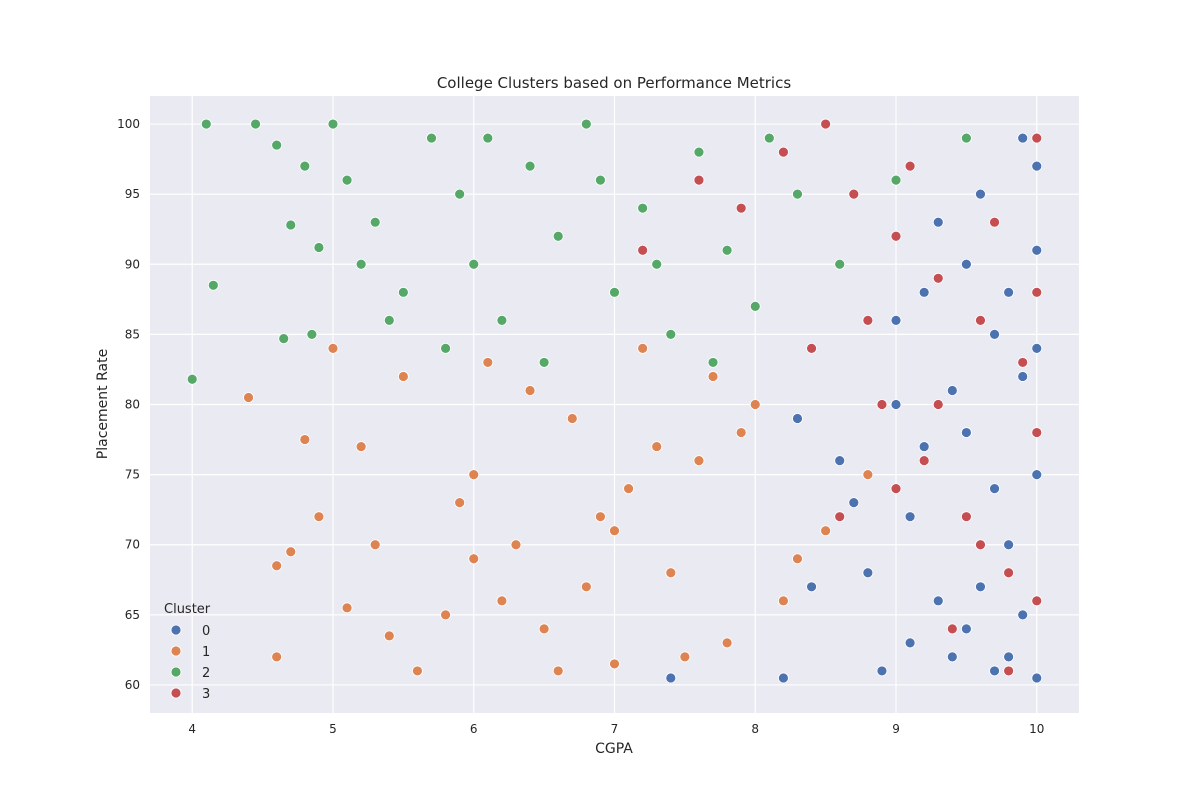 Image resolution: width=1200 pixels, height=800 pixels. Describe the element at coordinates (187, 652) in the screenshot. I see `legend: Cluster 0 1 2 3` at that location.